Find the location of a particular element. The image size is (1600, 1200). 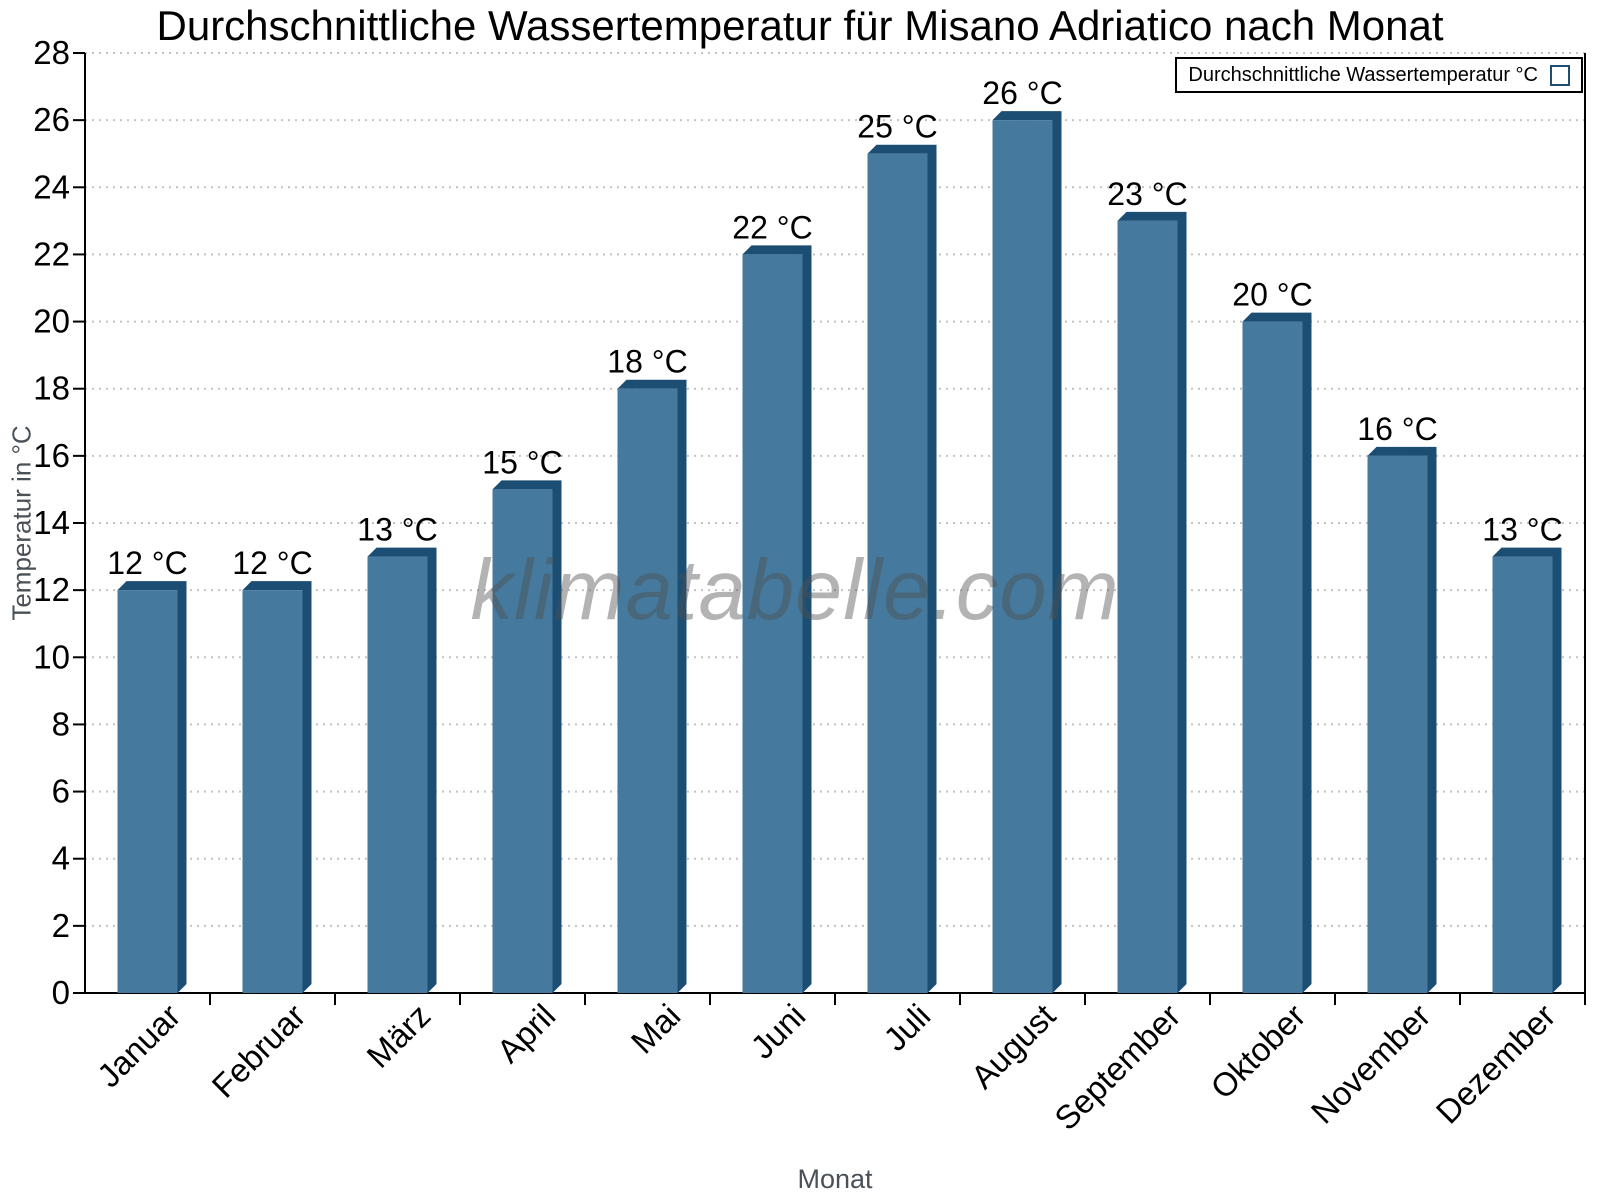

x-tick-label: September is located at coordinates (1117, 1067).